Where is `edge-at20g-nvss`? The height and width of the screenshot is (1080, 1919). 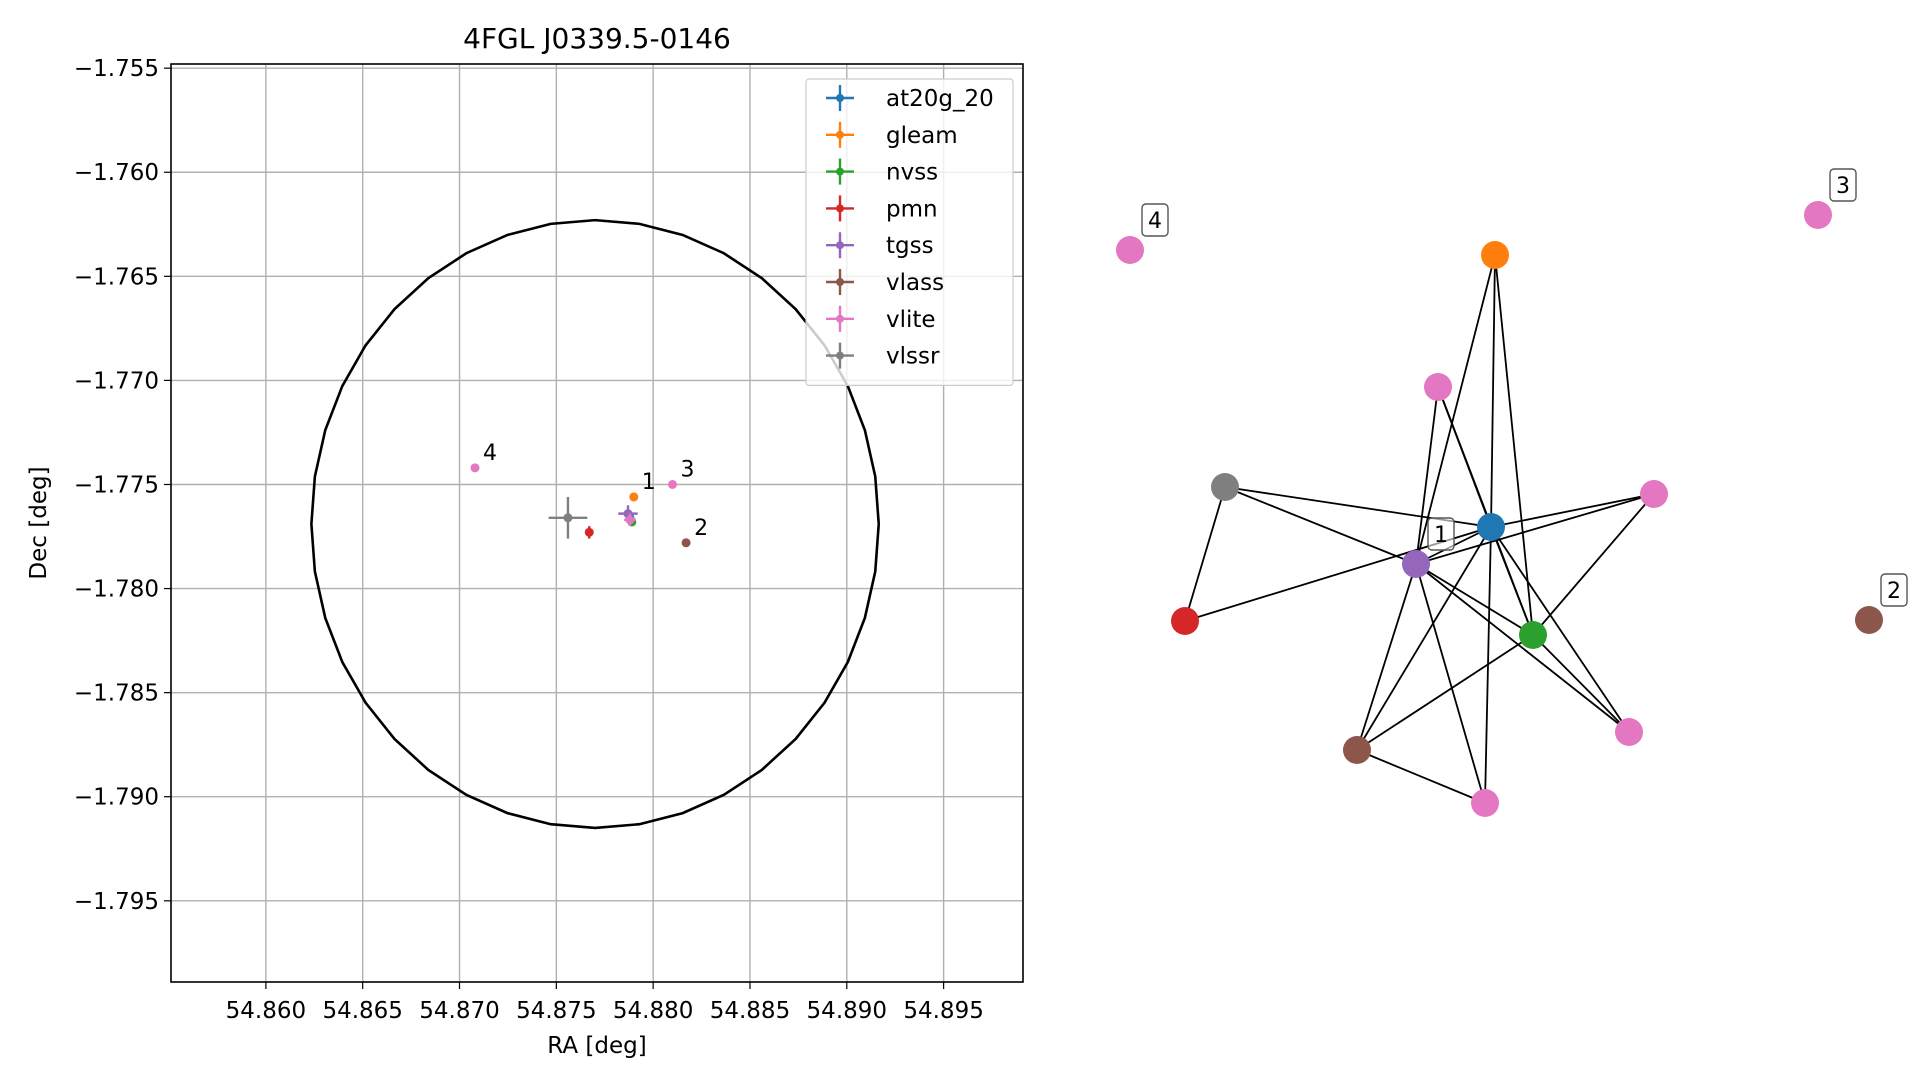
edge-at20g-nvss is located at coordinates (1512, 581).